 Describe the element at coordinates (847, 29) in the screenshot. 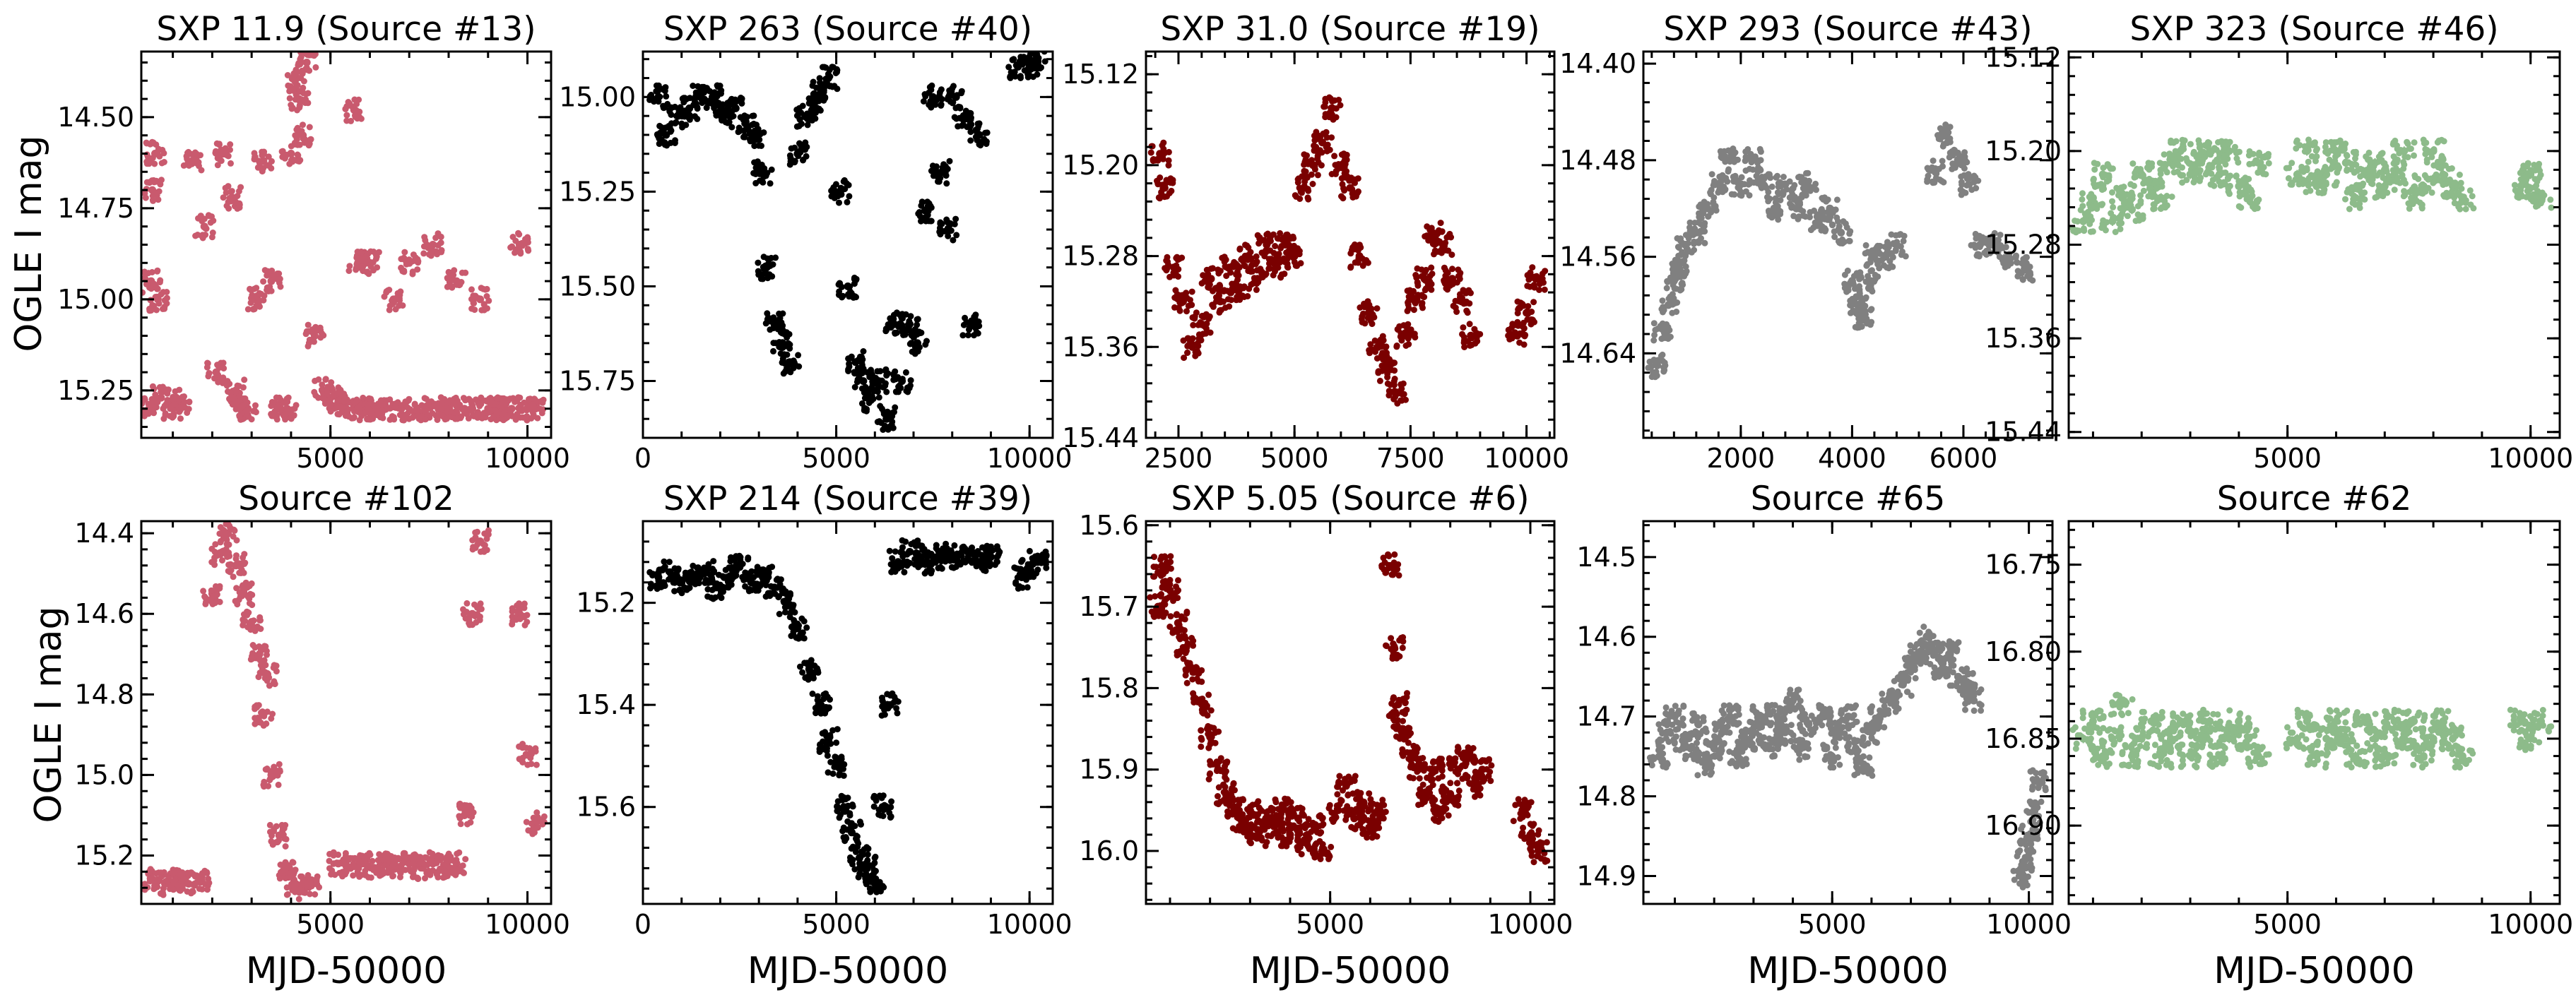

I see `panel-title: SXP 263 (Source #40)` at that location.